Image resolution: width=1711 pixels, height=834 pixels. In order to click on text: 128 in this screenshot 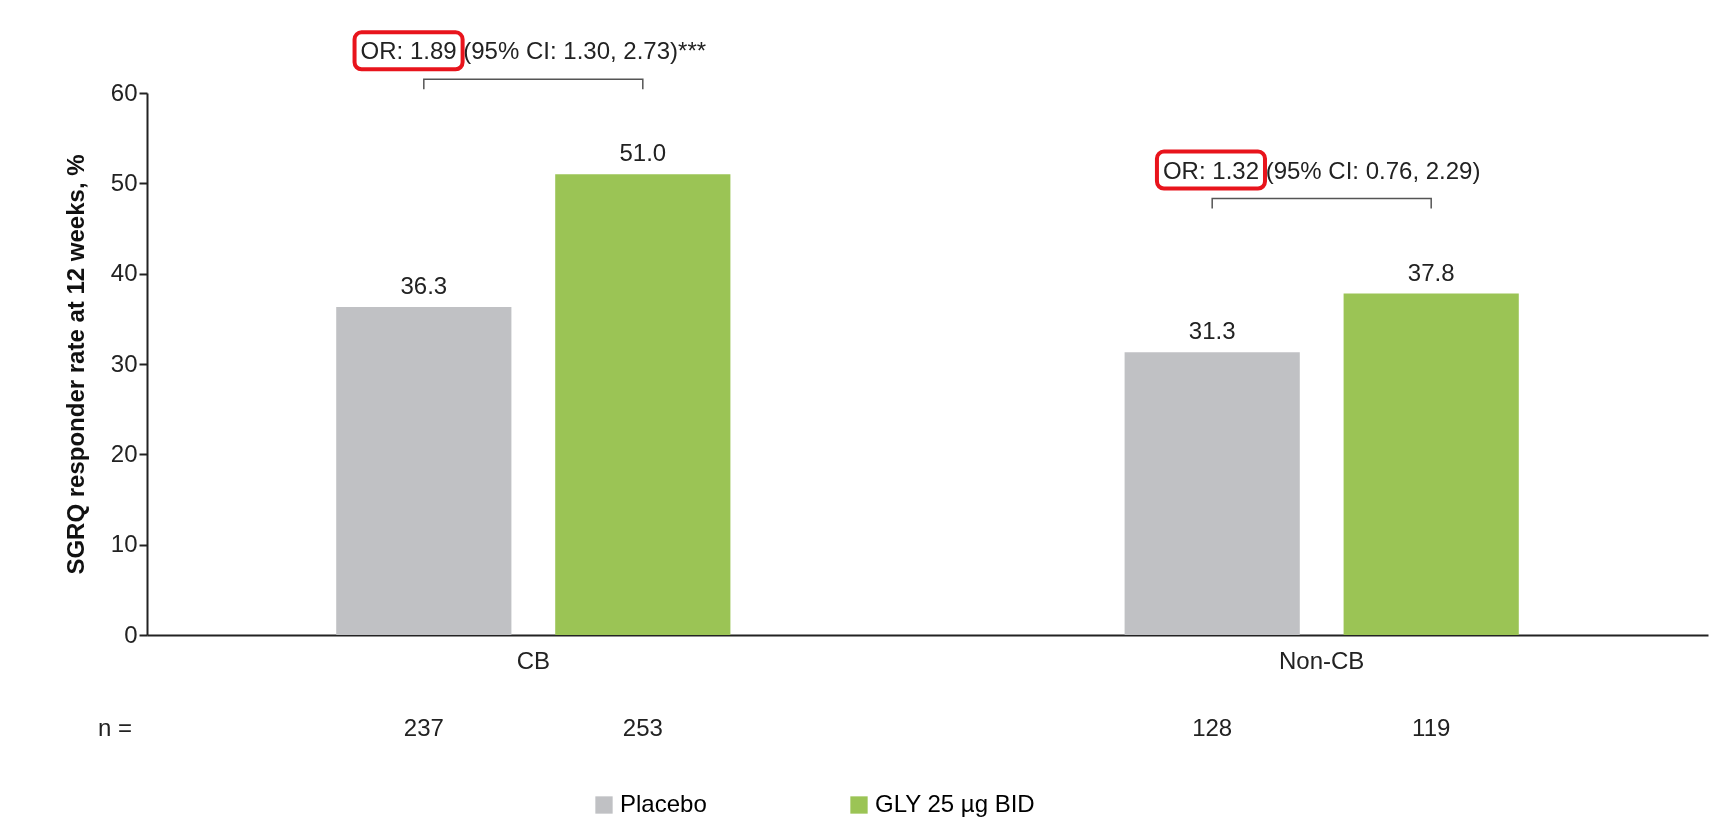, I will do `click(1212, 727)`.